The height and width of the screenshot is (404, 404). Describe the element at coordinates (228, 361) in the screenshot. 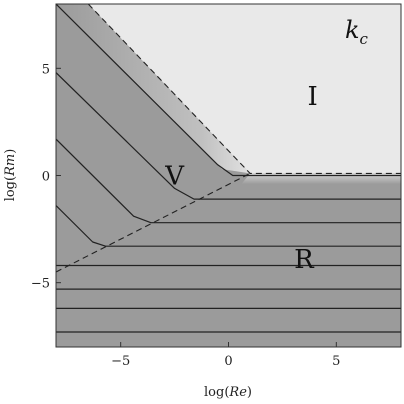

I see `x-tick-label: 0` at that location.